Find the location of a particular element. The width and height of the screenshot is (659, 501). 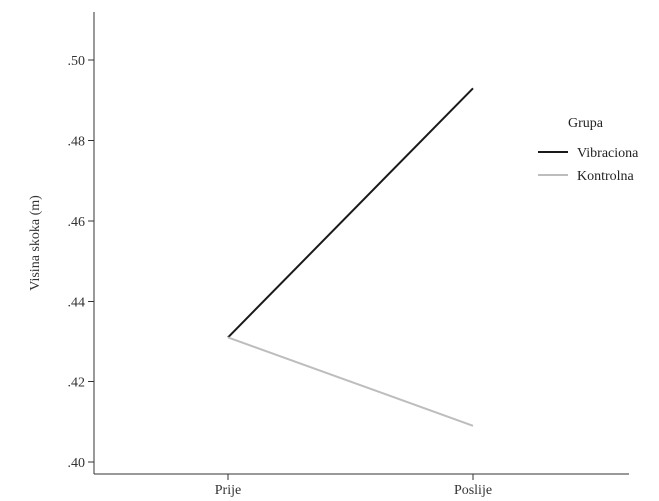

legend: Grupa Vibraciona Kontrolna is located at coordinates (588, 150).